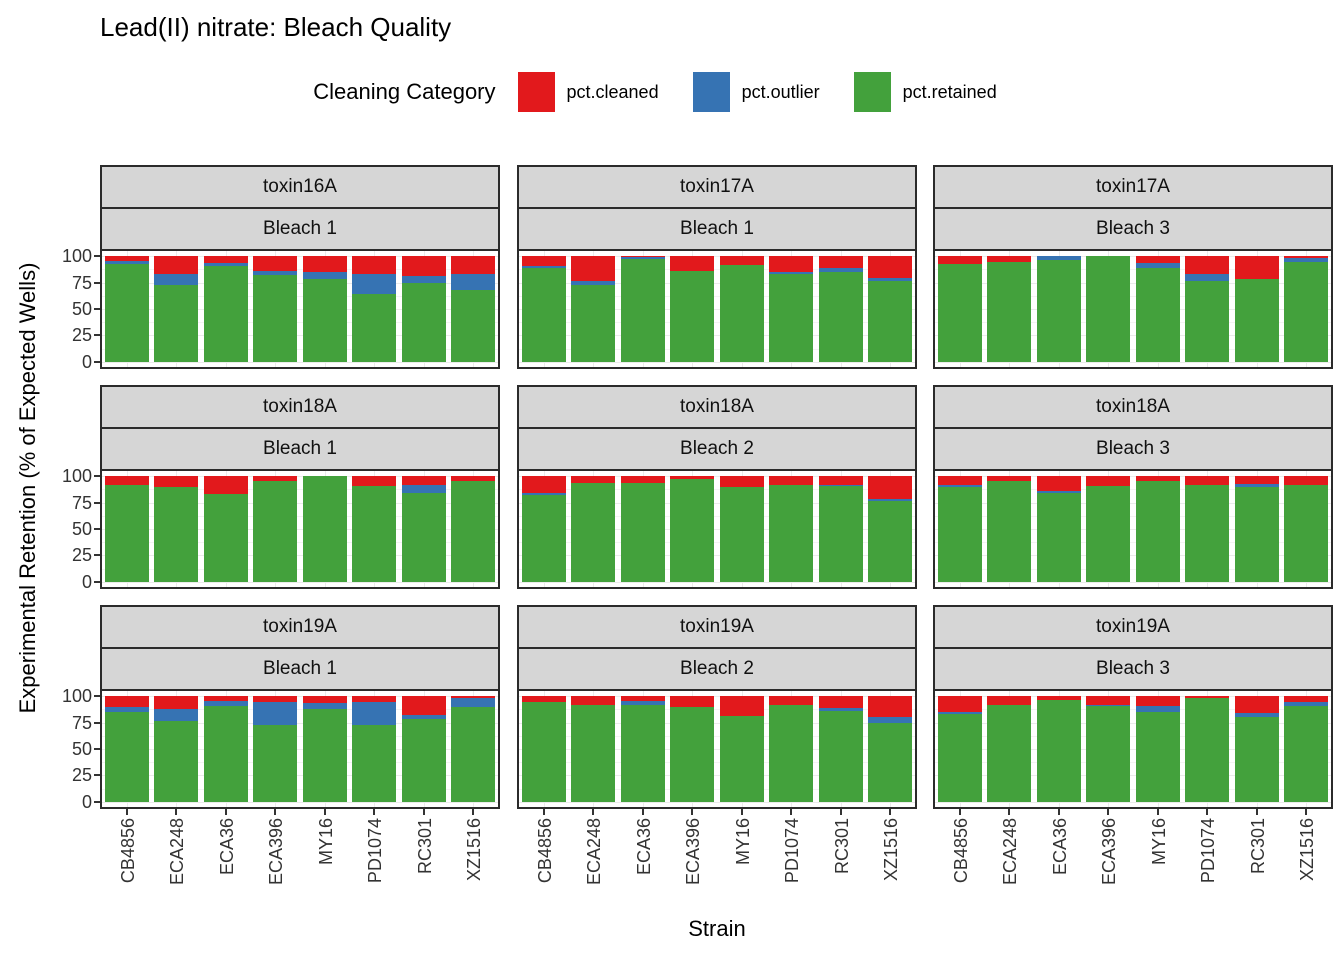  I want to click on facet-strip-toxin: toxin17A, so click(717, 187).